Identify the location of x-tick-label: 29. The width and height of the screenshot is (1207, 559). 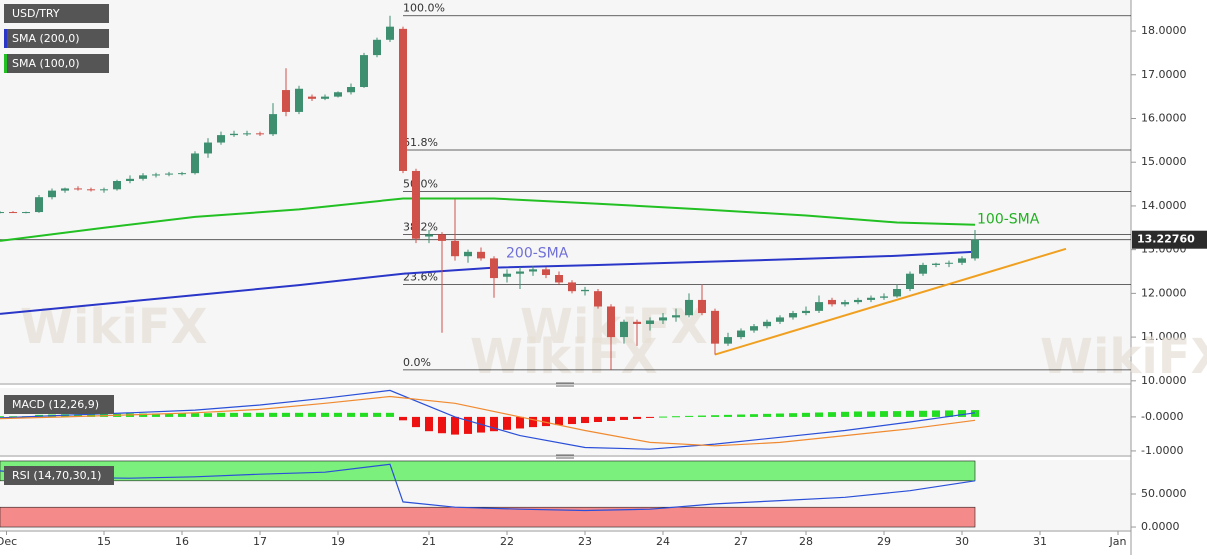
(884, 541).